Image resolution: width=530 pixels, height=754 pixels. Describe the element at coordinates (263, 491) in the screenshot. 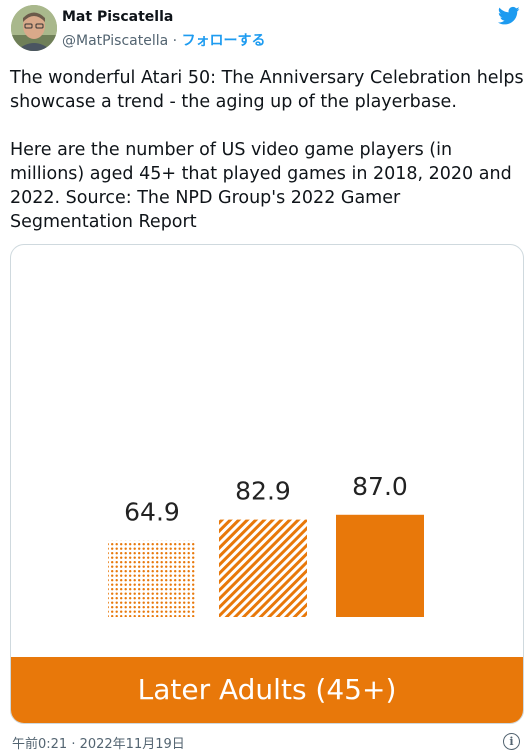

I see `bar-value-label: 82.9` at that location.